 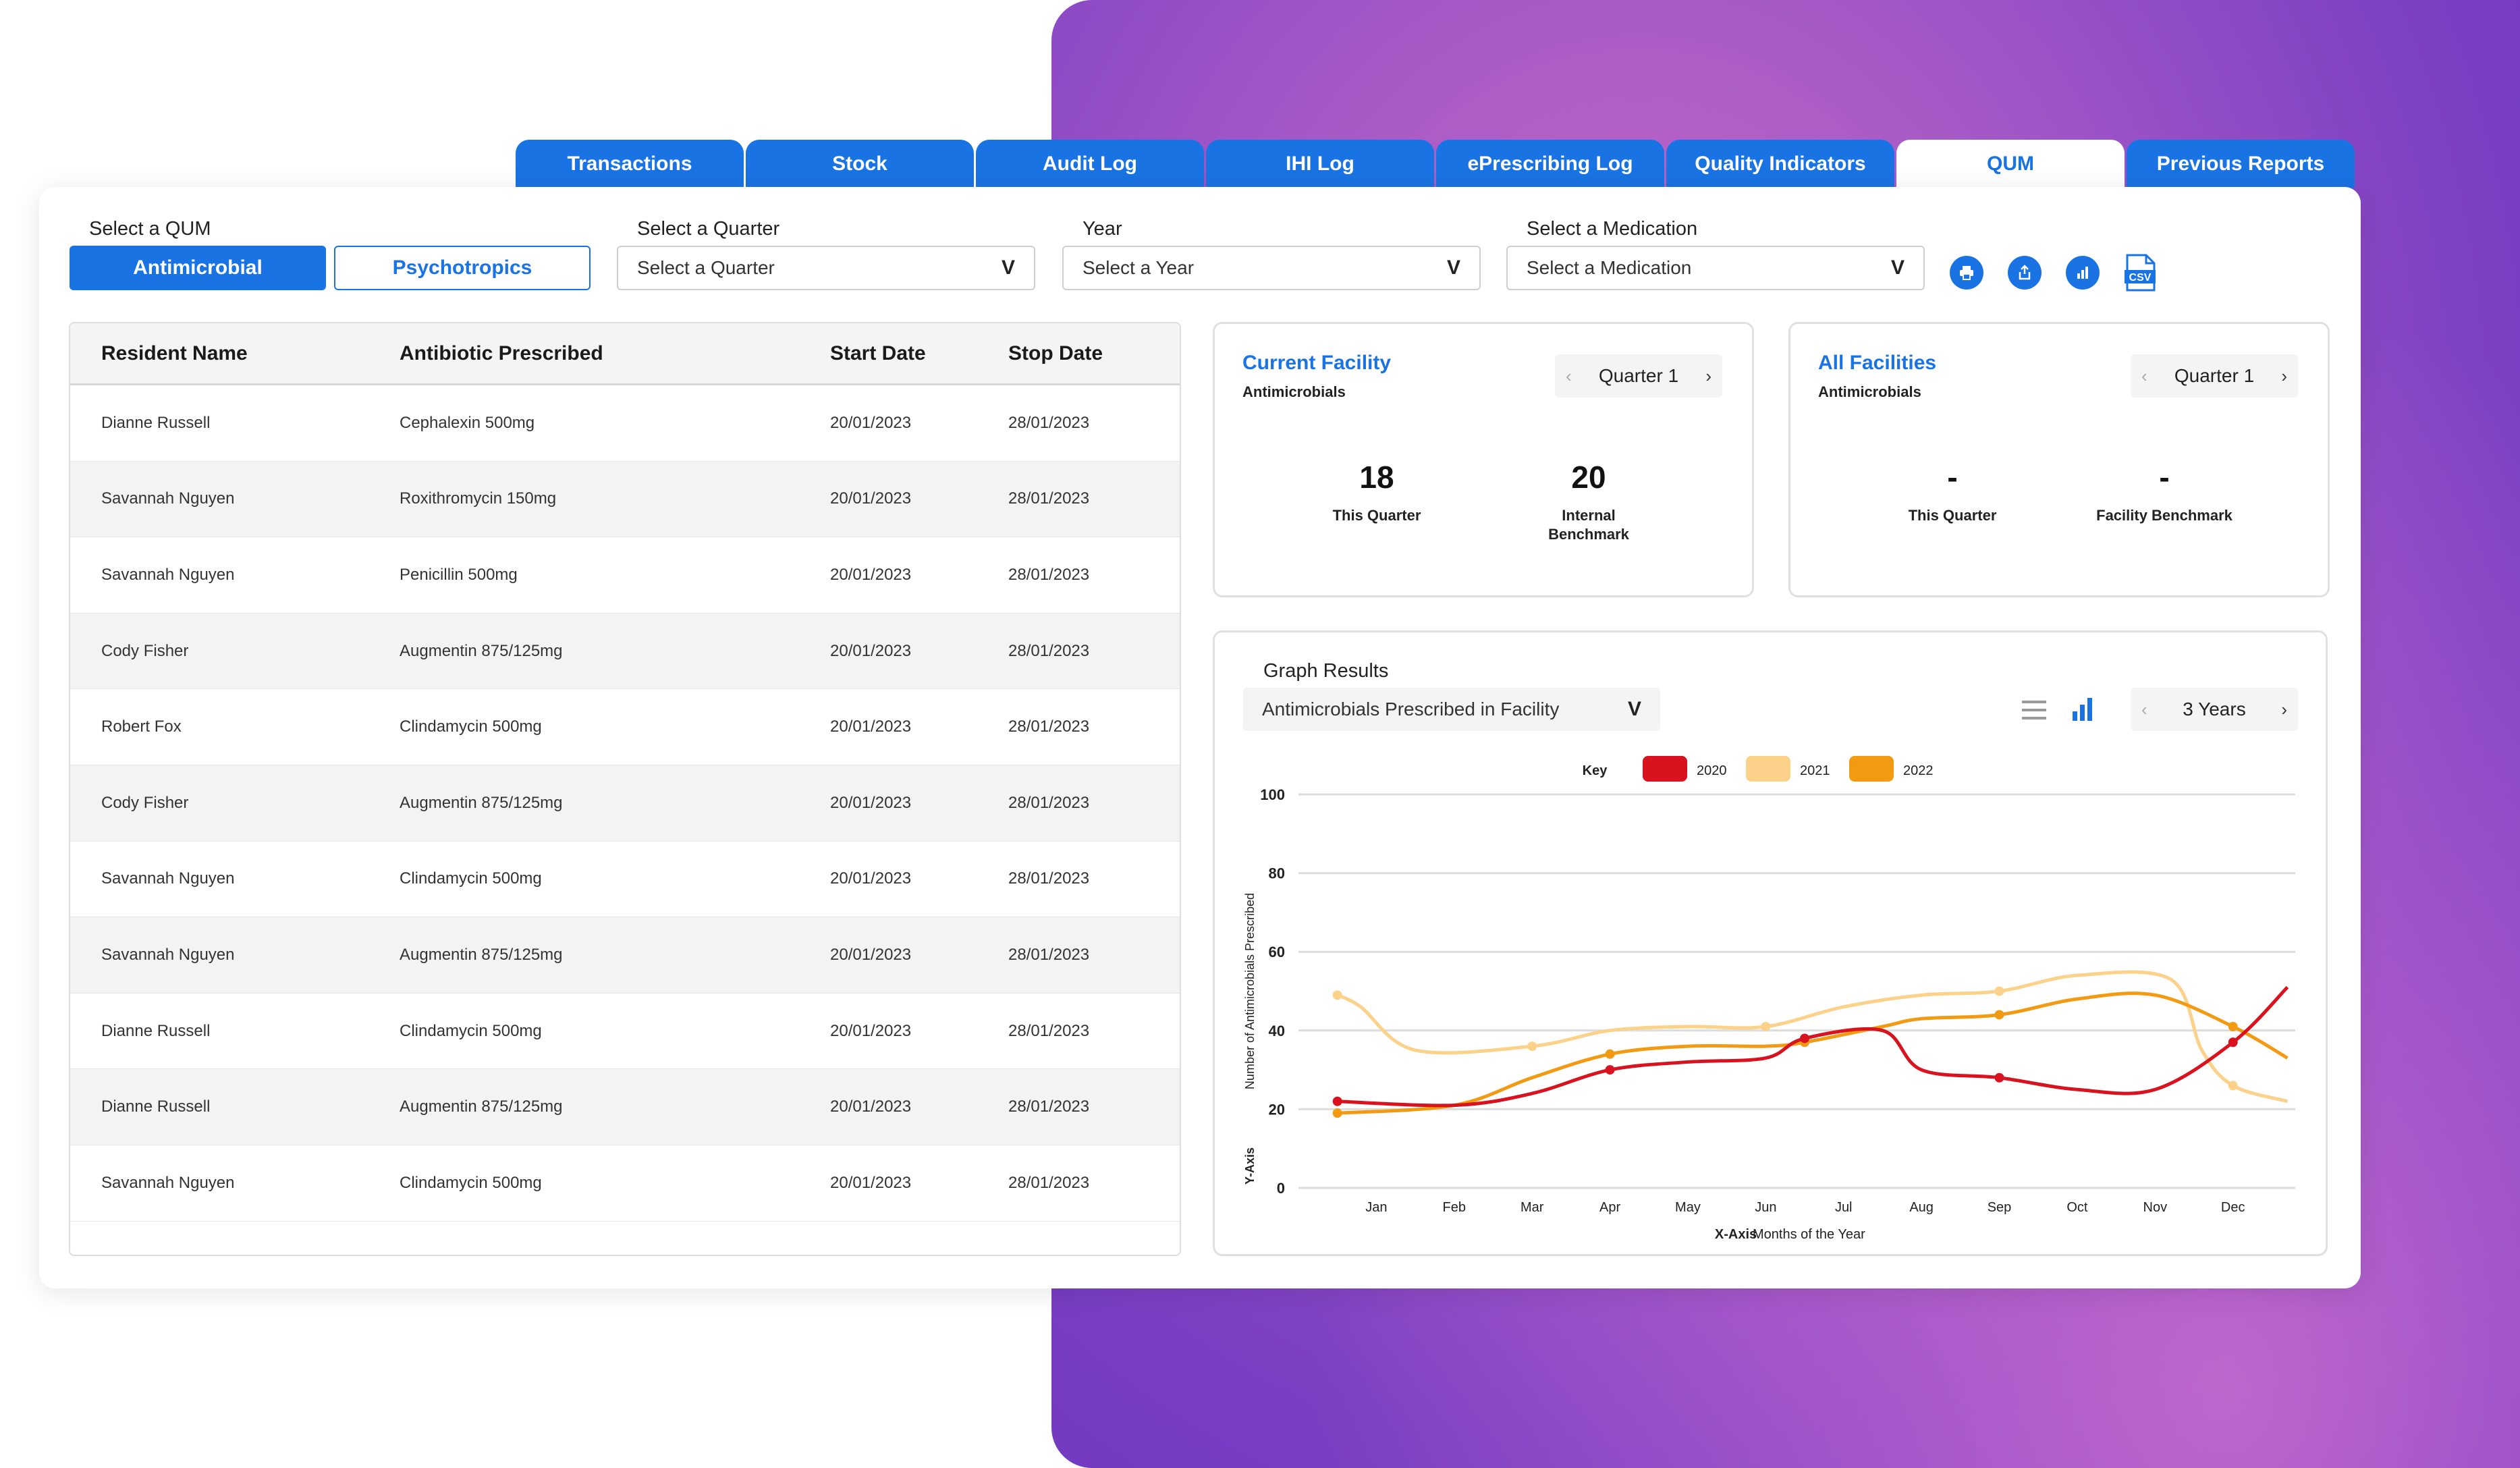 I want to click on antimicrobial-button: Antimicrobial, so click(x=198, y=268).